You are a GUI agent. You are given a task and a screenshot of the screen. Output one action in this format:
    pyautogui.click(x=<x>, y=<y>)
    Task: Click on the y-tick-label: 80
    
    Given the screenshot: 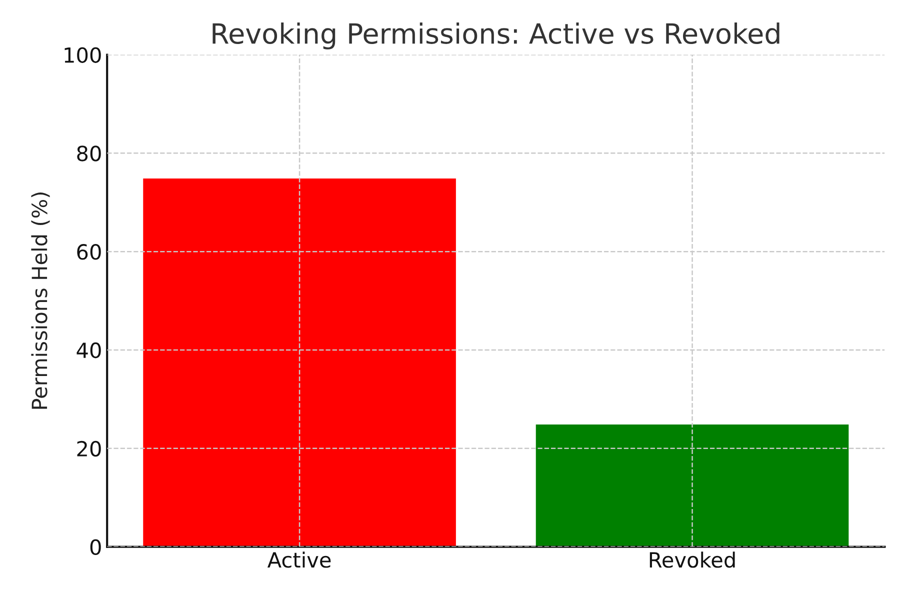 What is the action you would take?
    pyautogui.click(x=89, y=154)
    